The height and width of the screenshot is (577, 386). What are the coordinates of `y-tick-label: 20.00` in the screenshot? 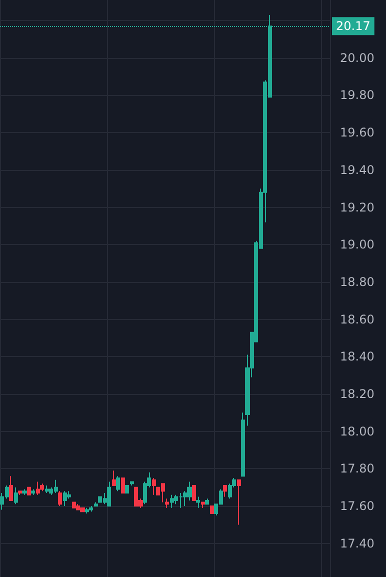 It's located at (357, 57).